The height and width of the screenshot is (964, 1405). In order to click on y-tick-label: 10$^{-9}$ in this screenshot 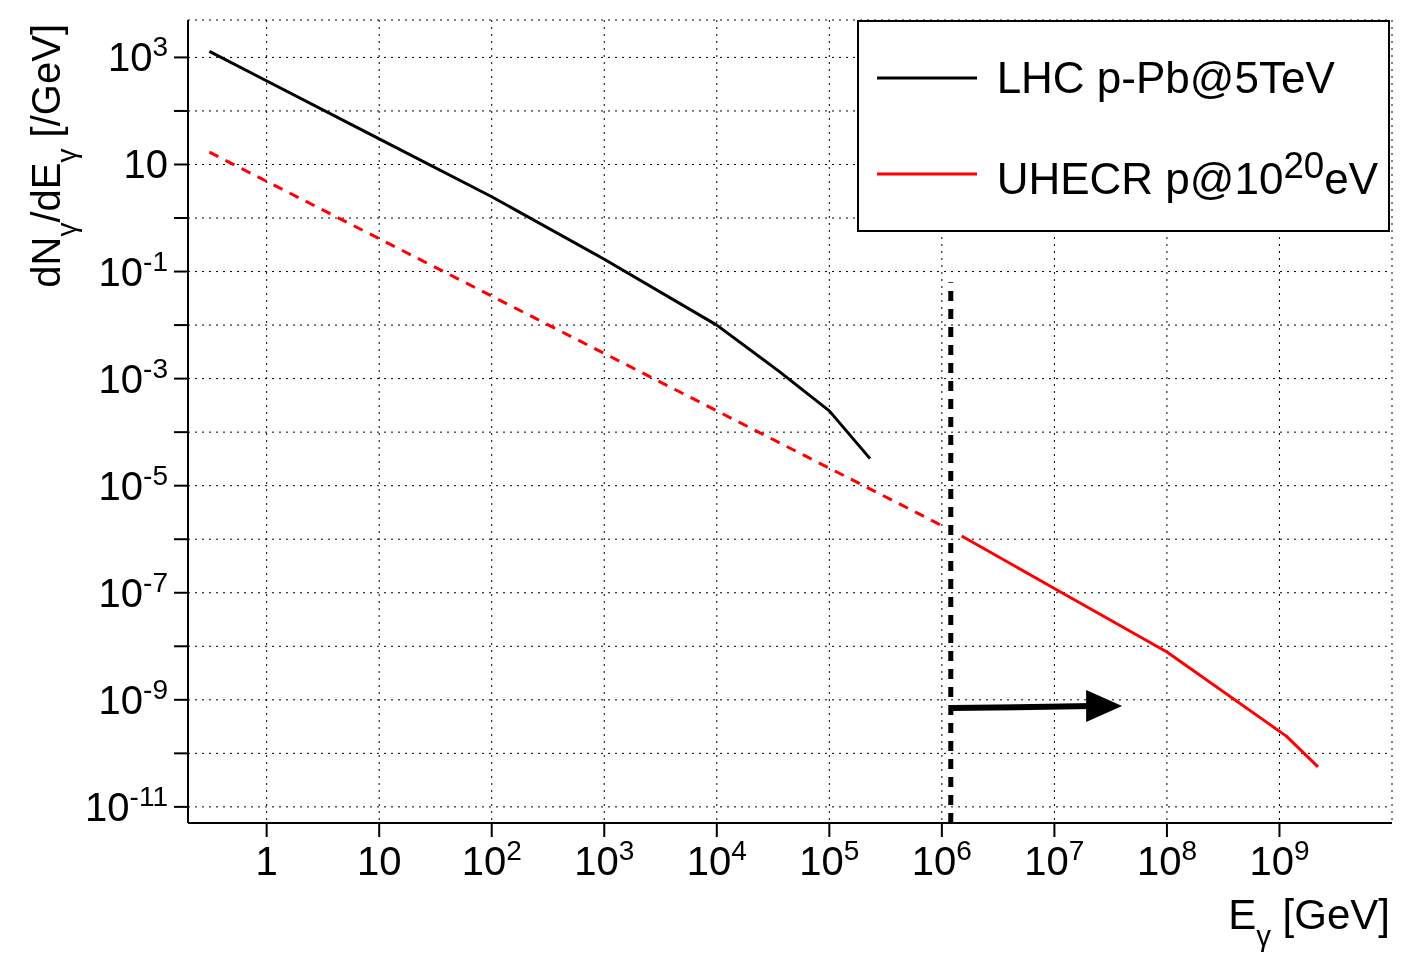, I will do `click(133, 697)`.